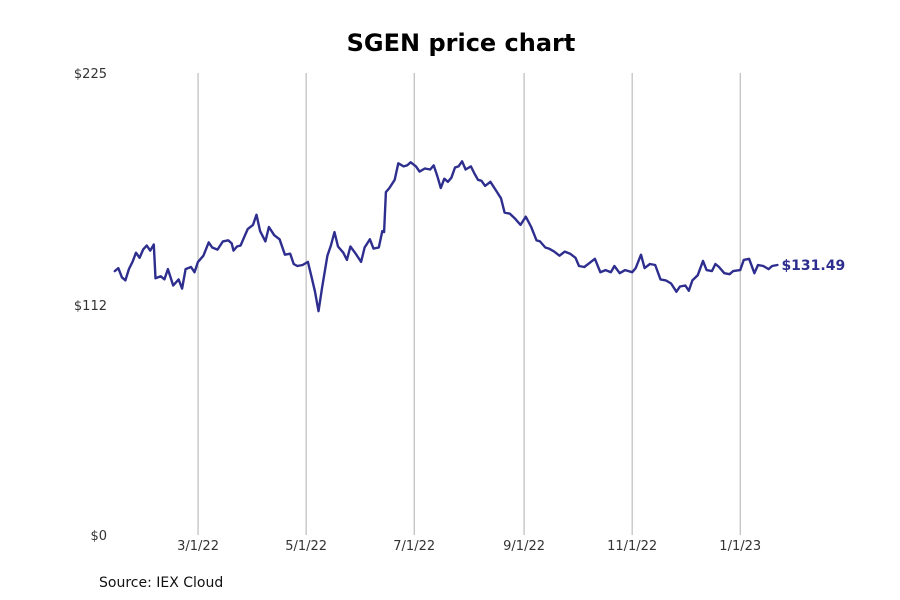 The width and height of the screenshot is (900, 600). Describe the element at coordinates (632, 546) in the screenshot. I see `x-tick-label: 11/1/22` at that location.